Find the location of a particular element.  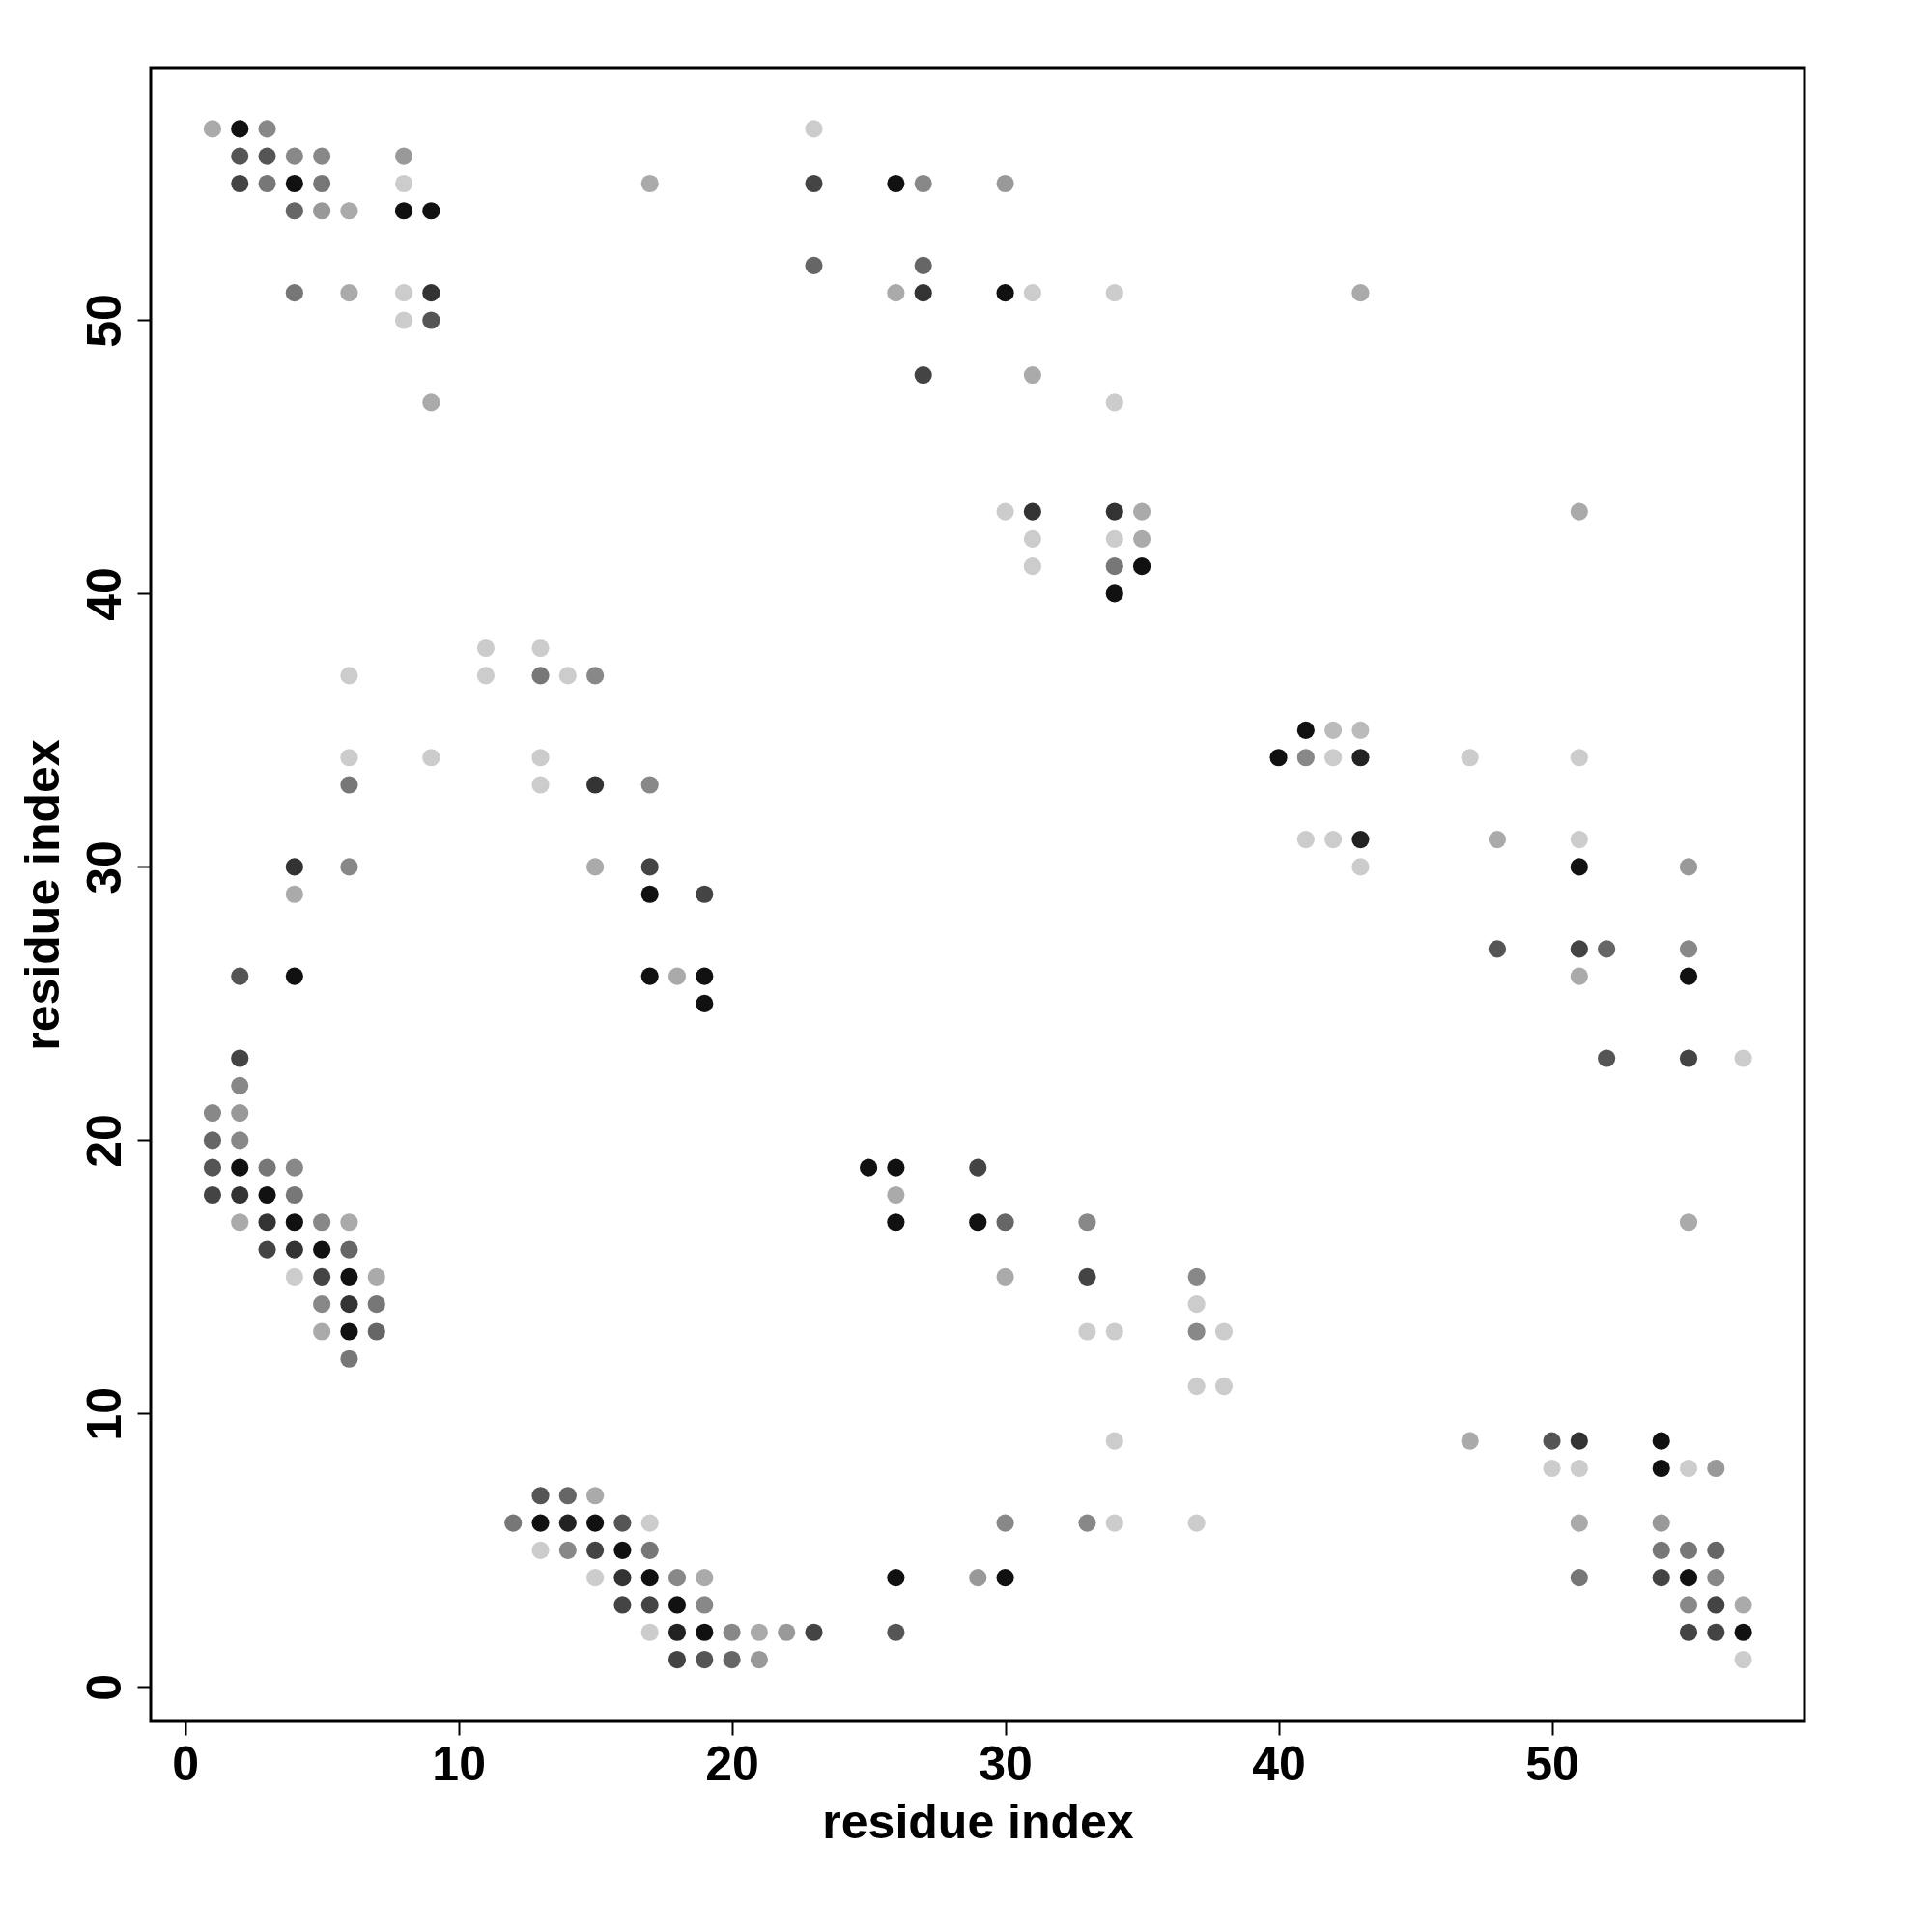

x-axis-title: residue index is located at coordinates (978, 1821).